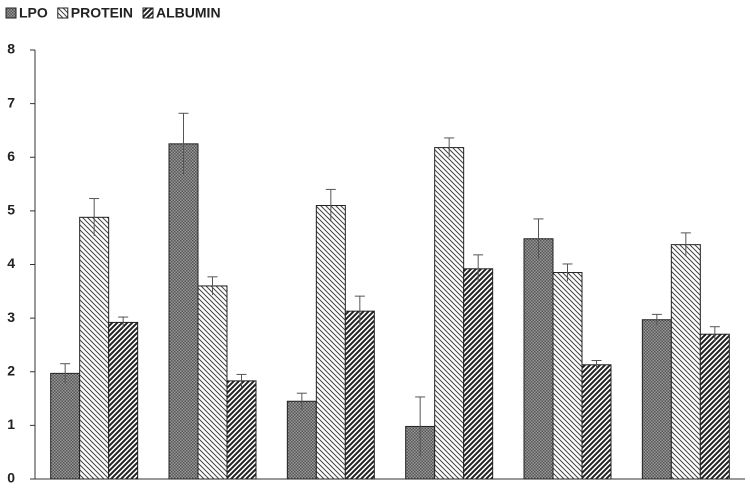  I want to click on legend-label: ALBUMIN, so click(188, 13).